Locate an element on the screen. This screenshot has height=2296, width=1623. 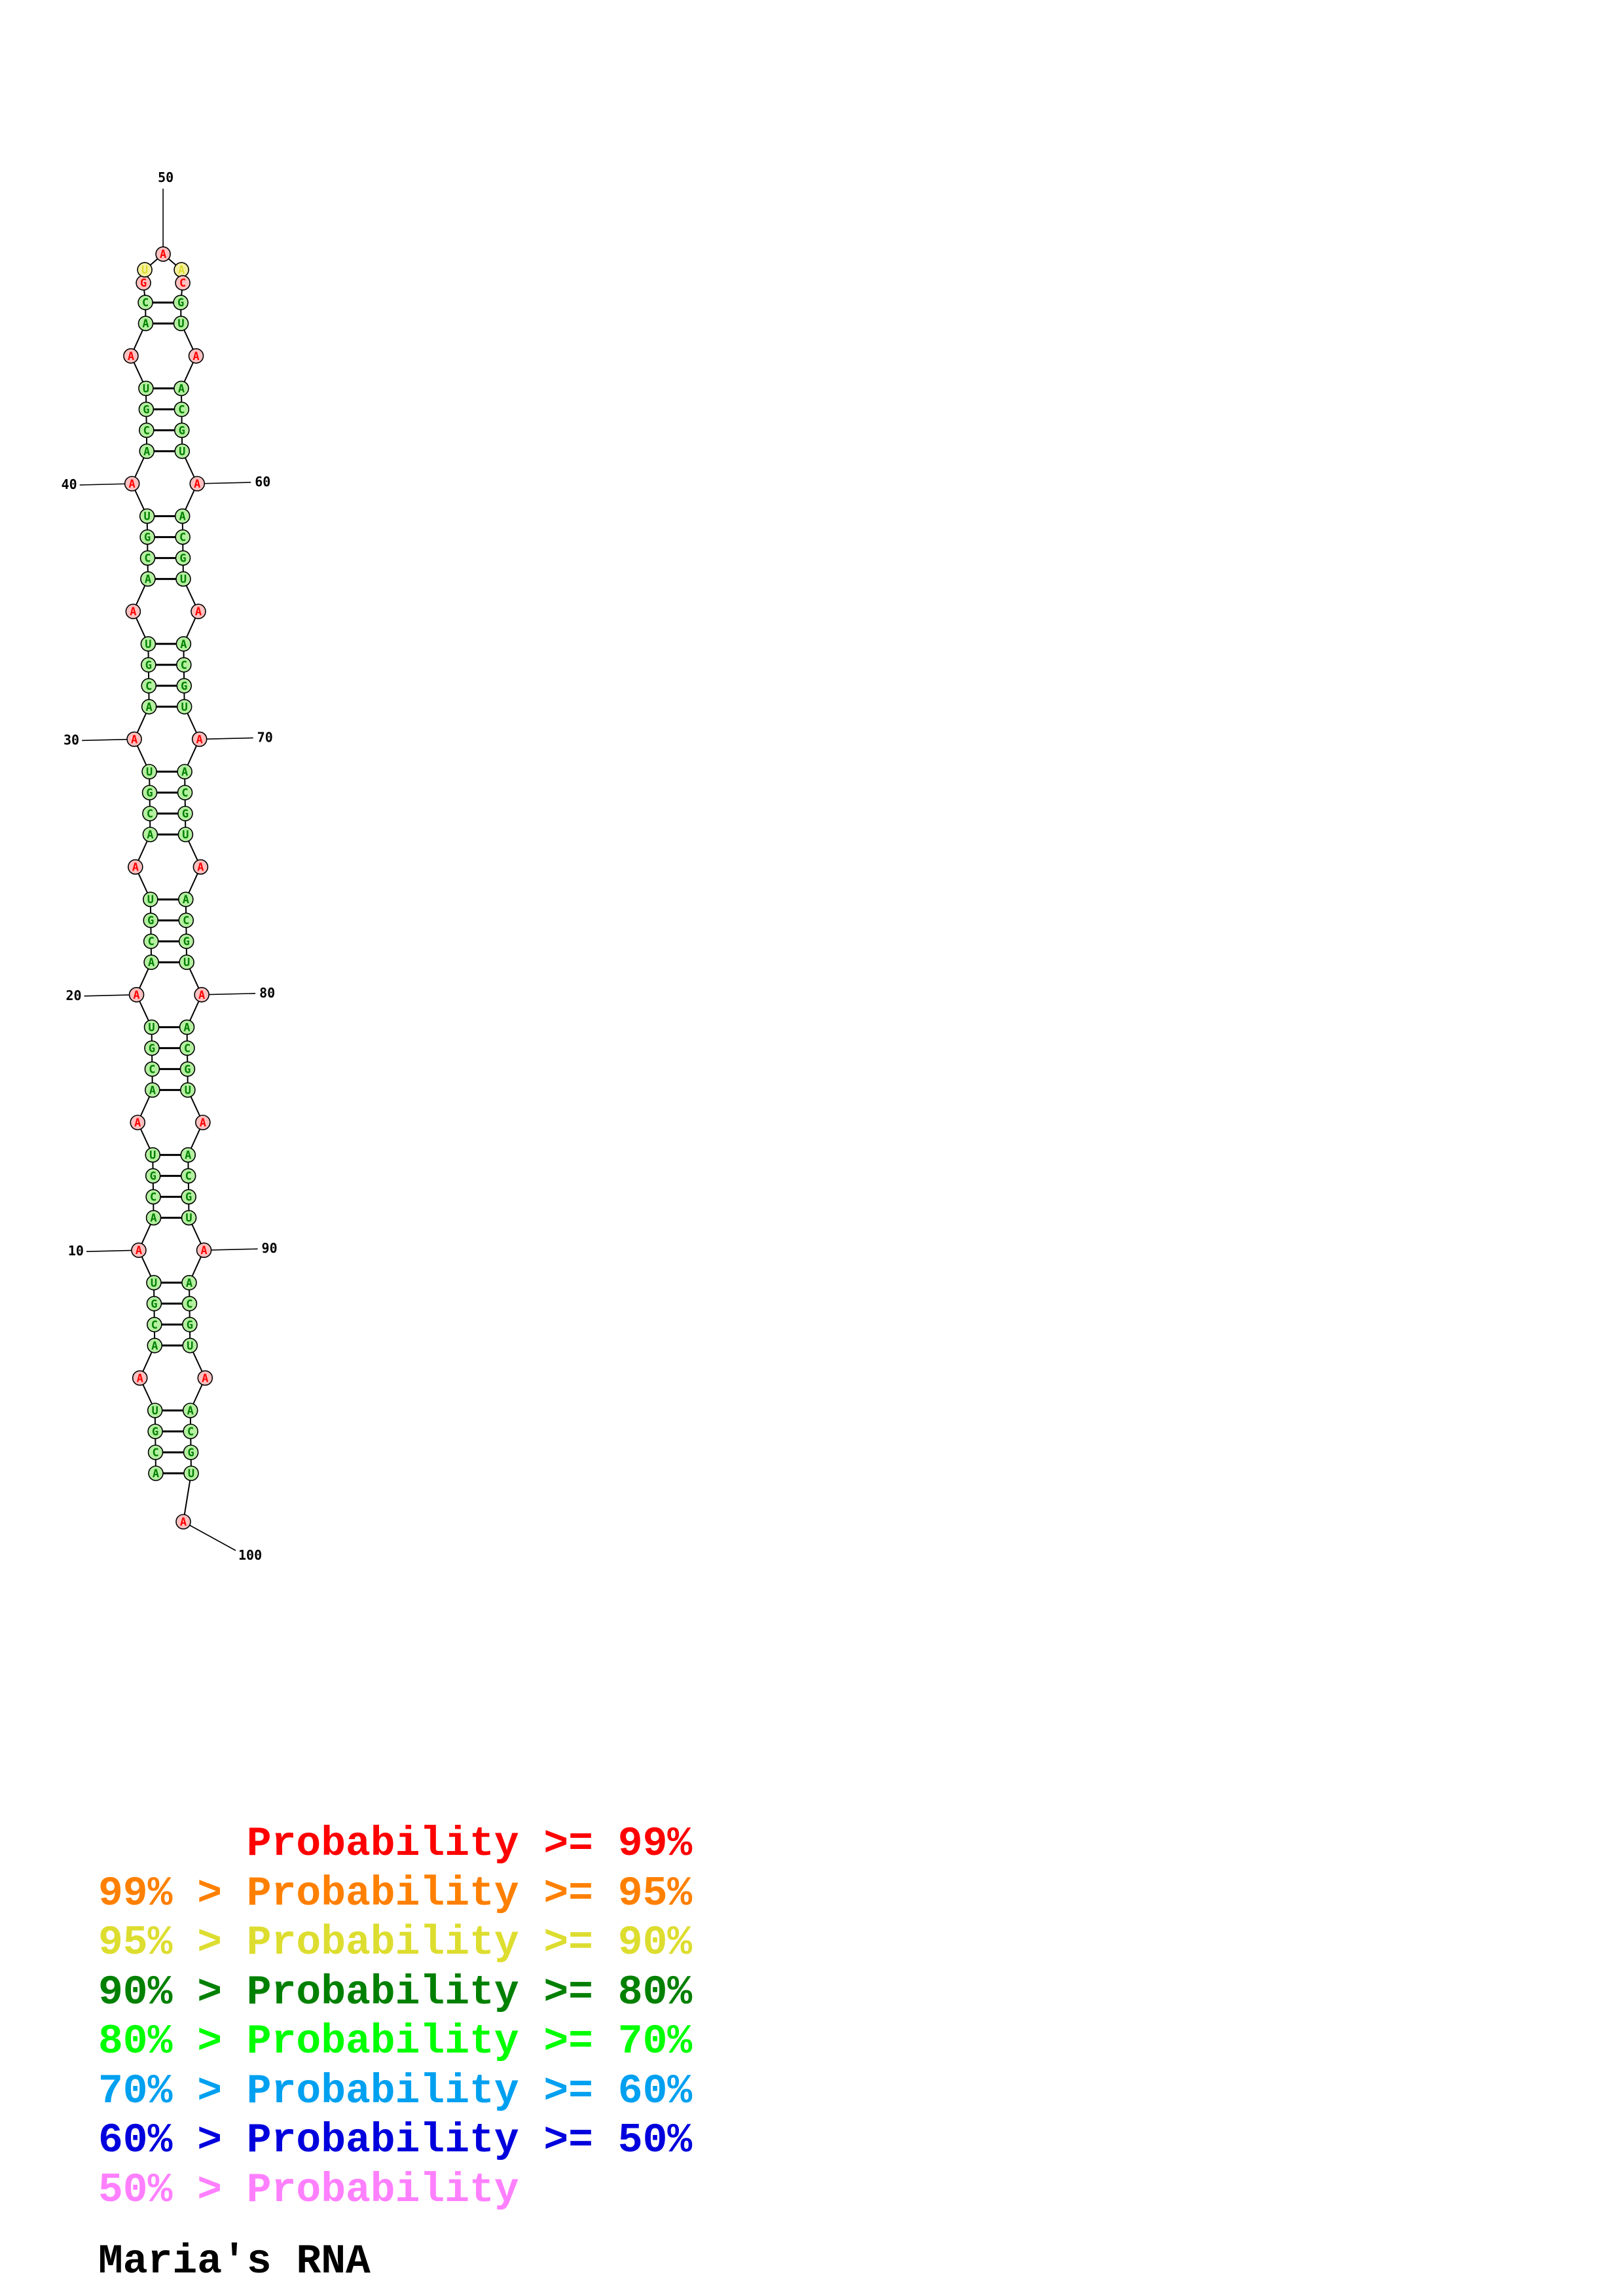
legend-threshold-high: >= 95% is located at coordinates (618, 1894).